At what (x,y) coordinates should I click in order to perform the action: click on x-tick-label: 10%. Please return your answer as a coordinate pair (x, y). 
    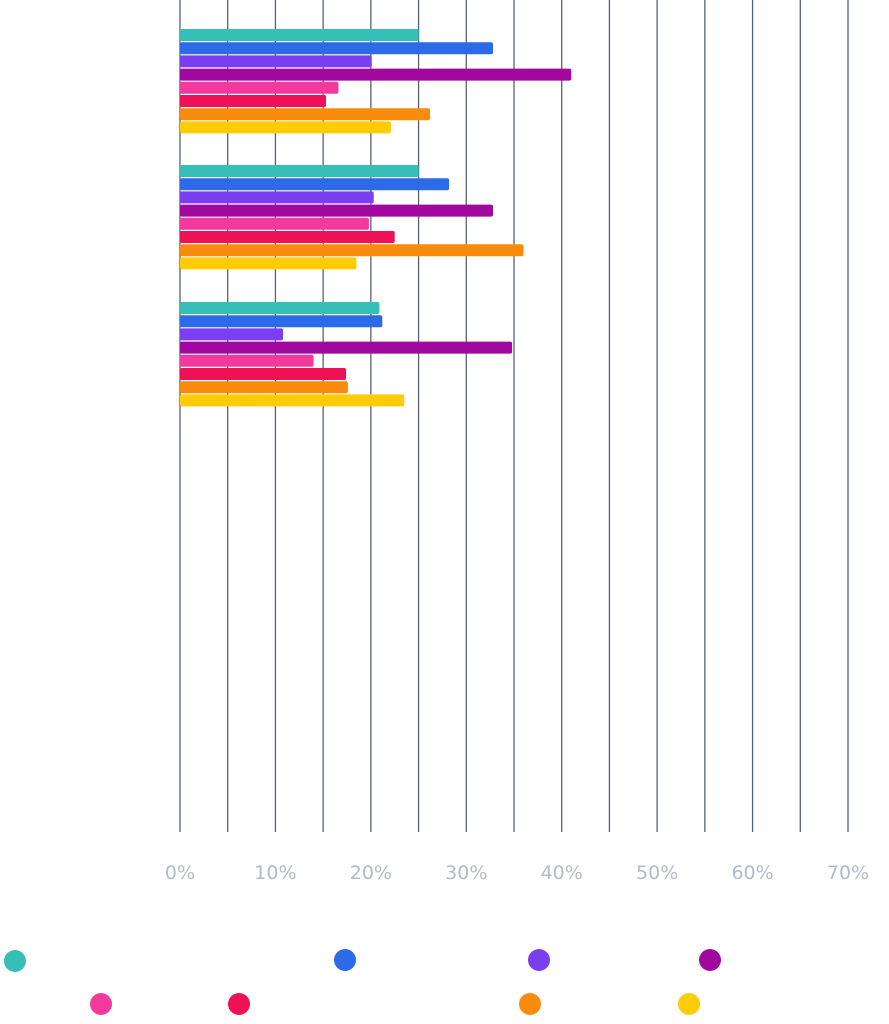
    Looking at the image, I should click on (275, 873).